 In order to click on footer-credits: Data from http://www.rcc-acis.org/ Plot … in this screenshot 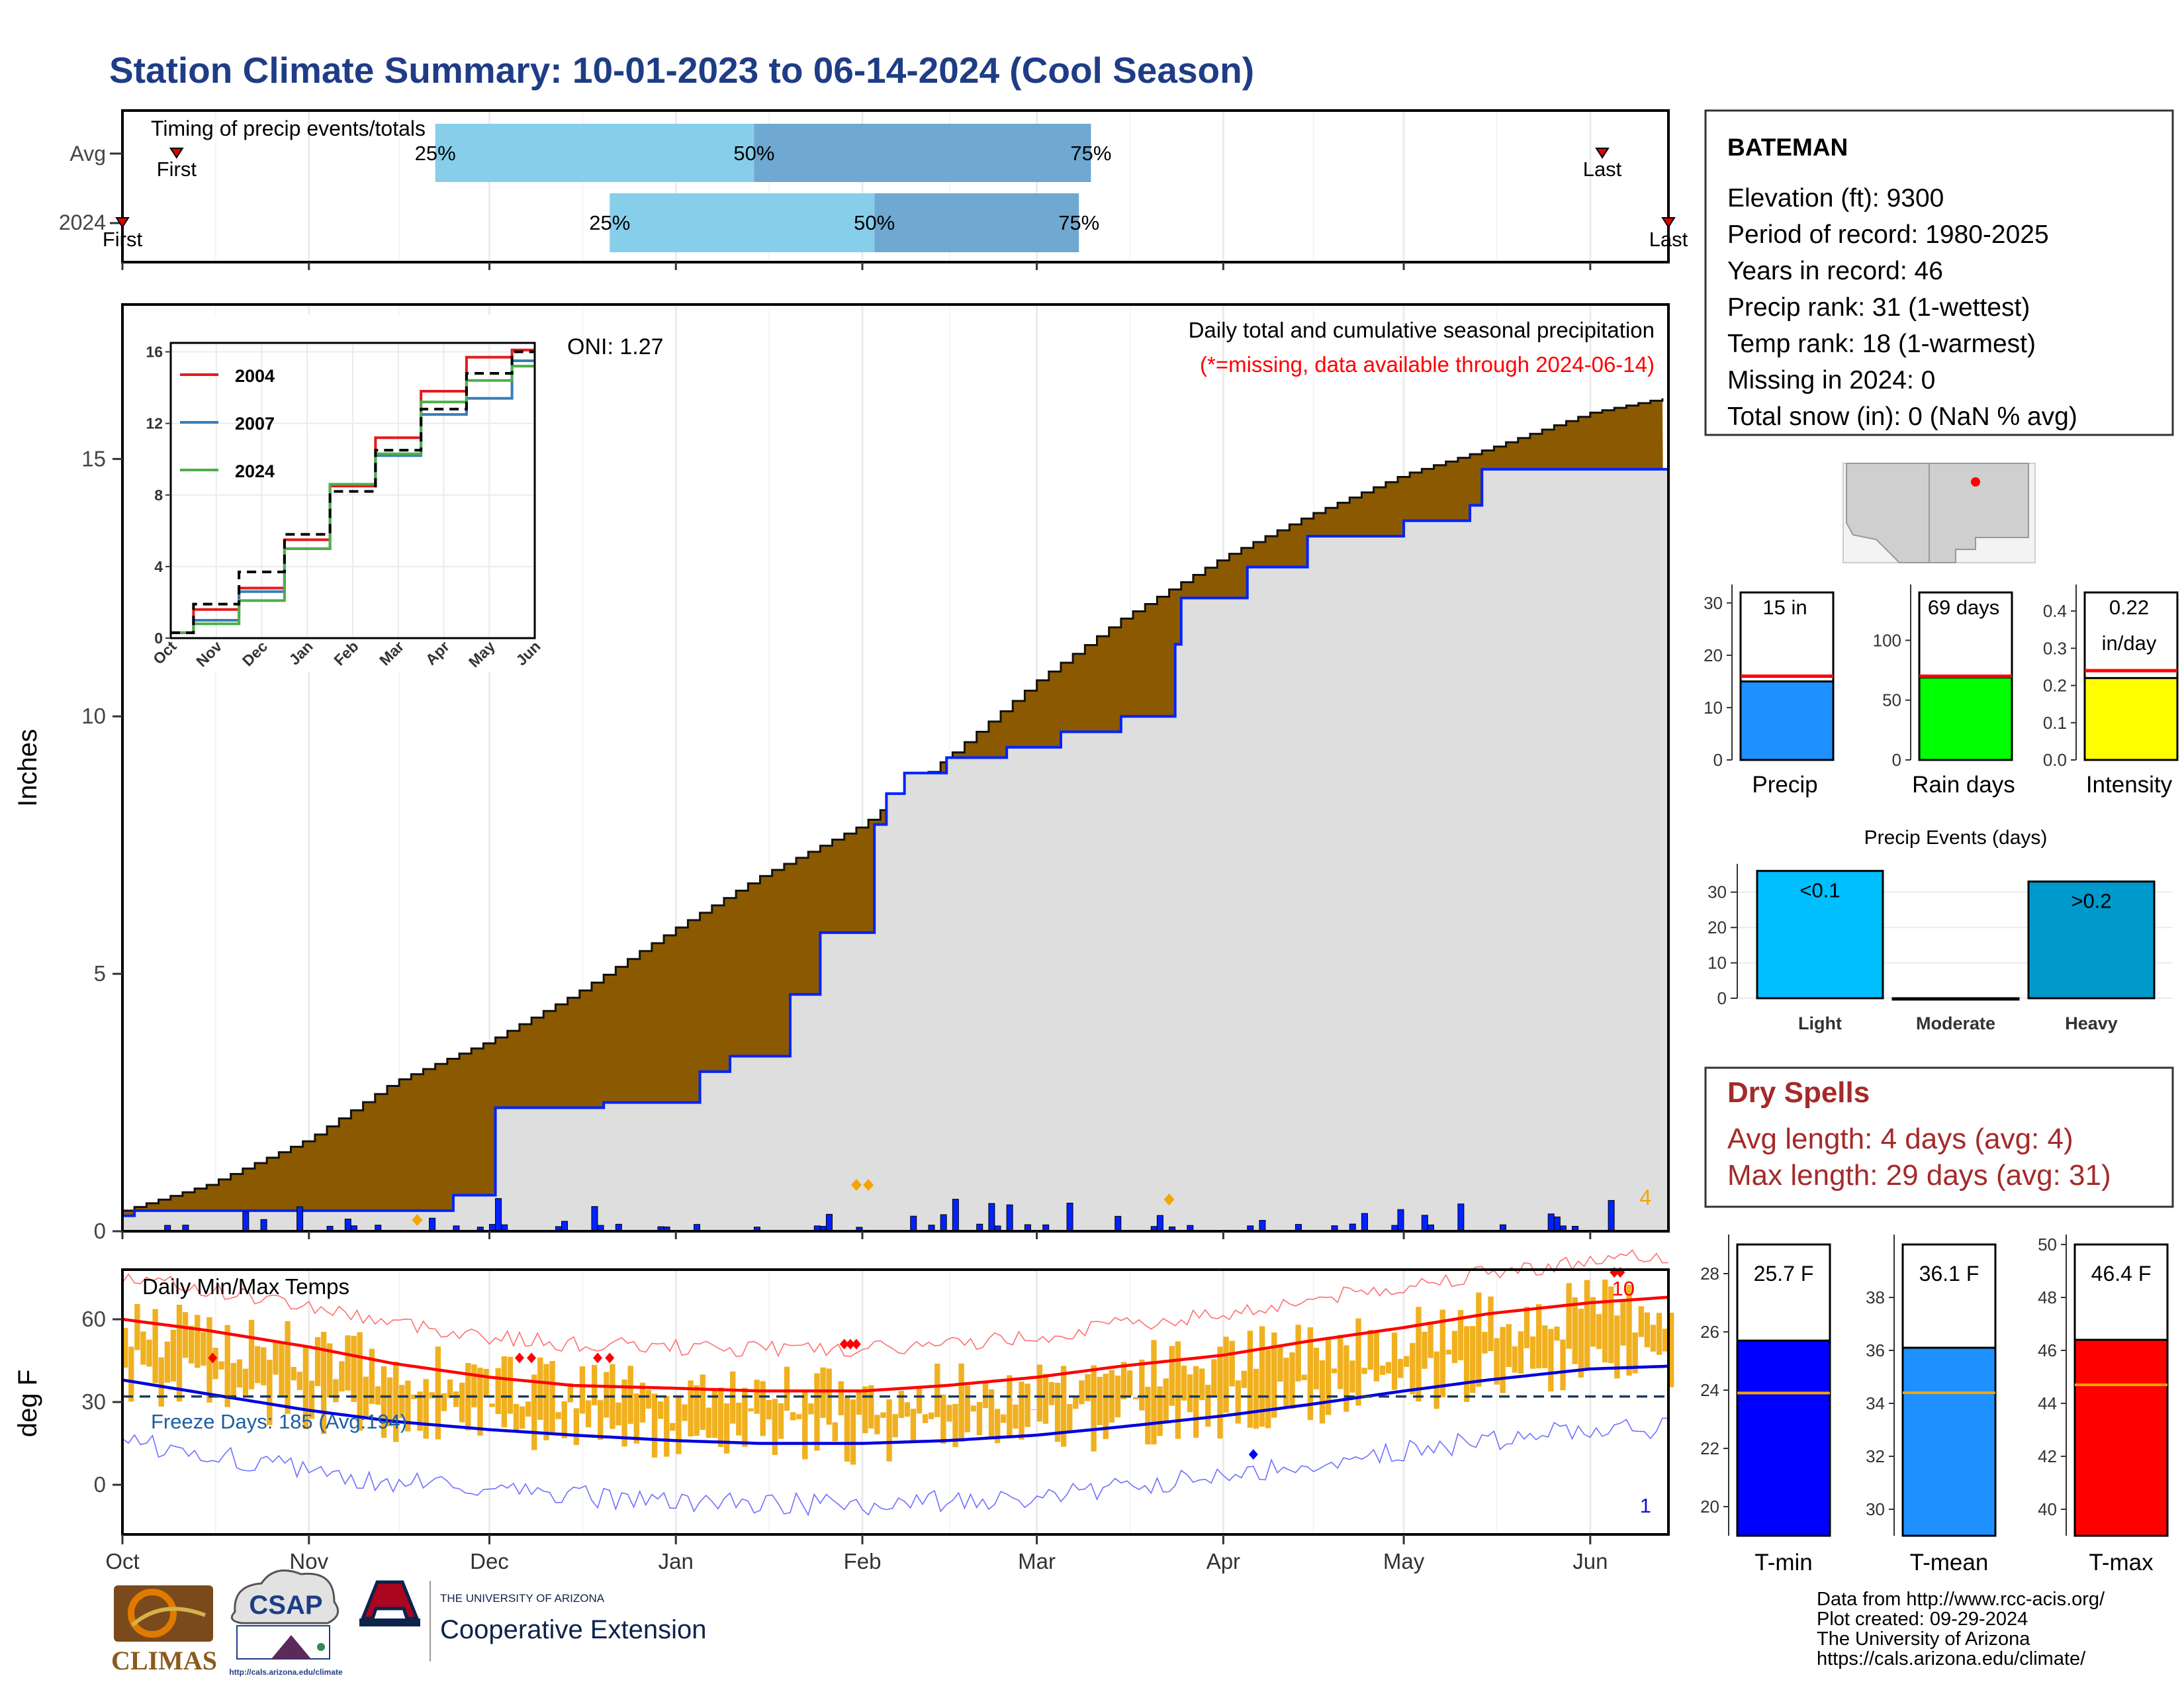, I will do `click(1961, 1629)`.